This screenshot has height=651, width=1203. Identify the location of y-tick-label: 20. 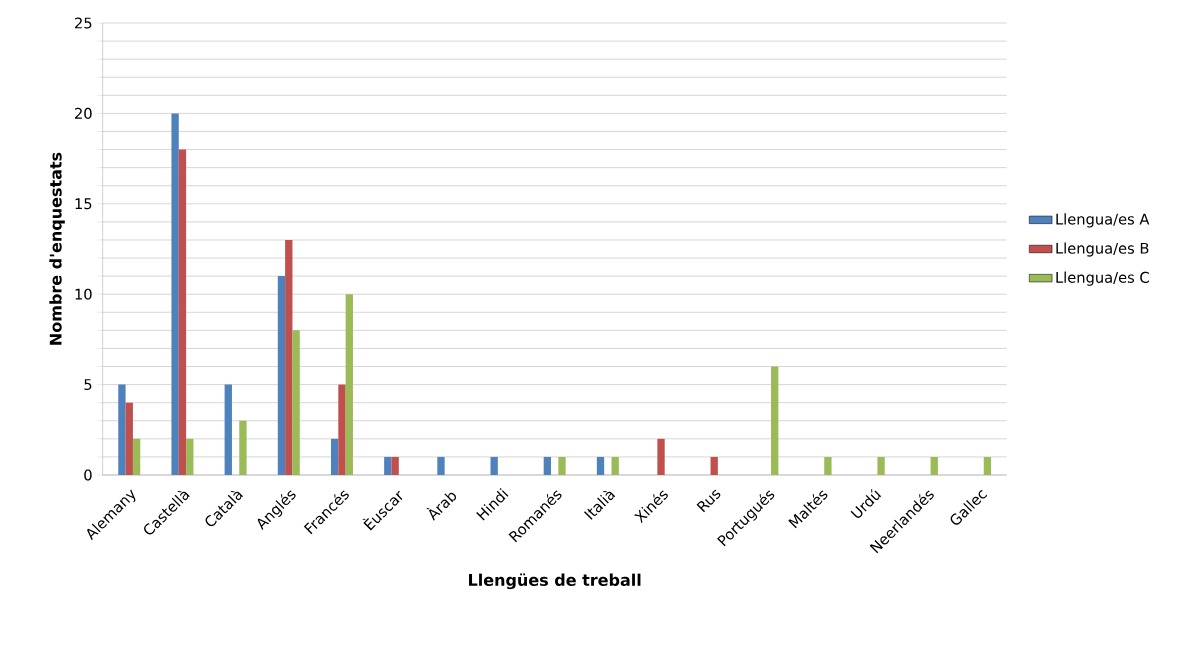
(83, 113).